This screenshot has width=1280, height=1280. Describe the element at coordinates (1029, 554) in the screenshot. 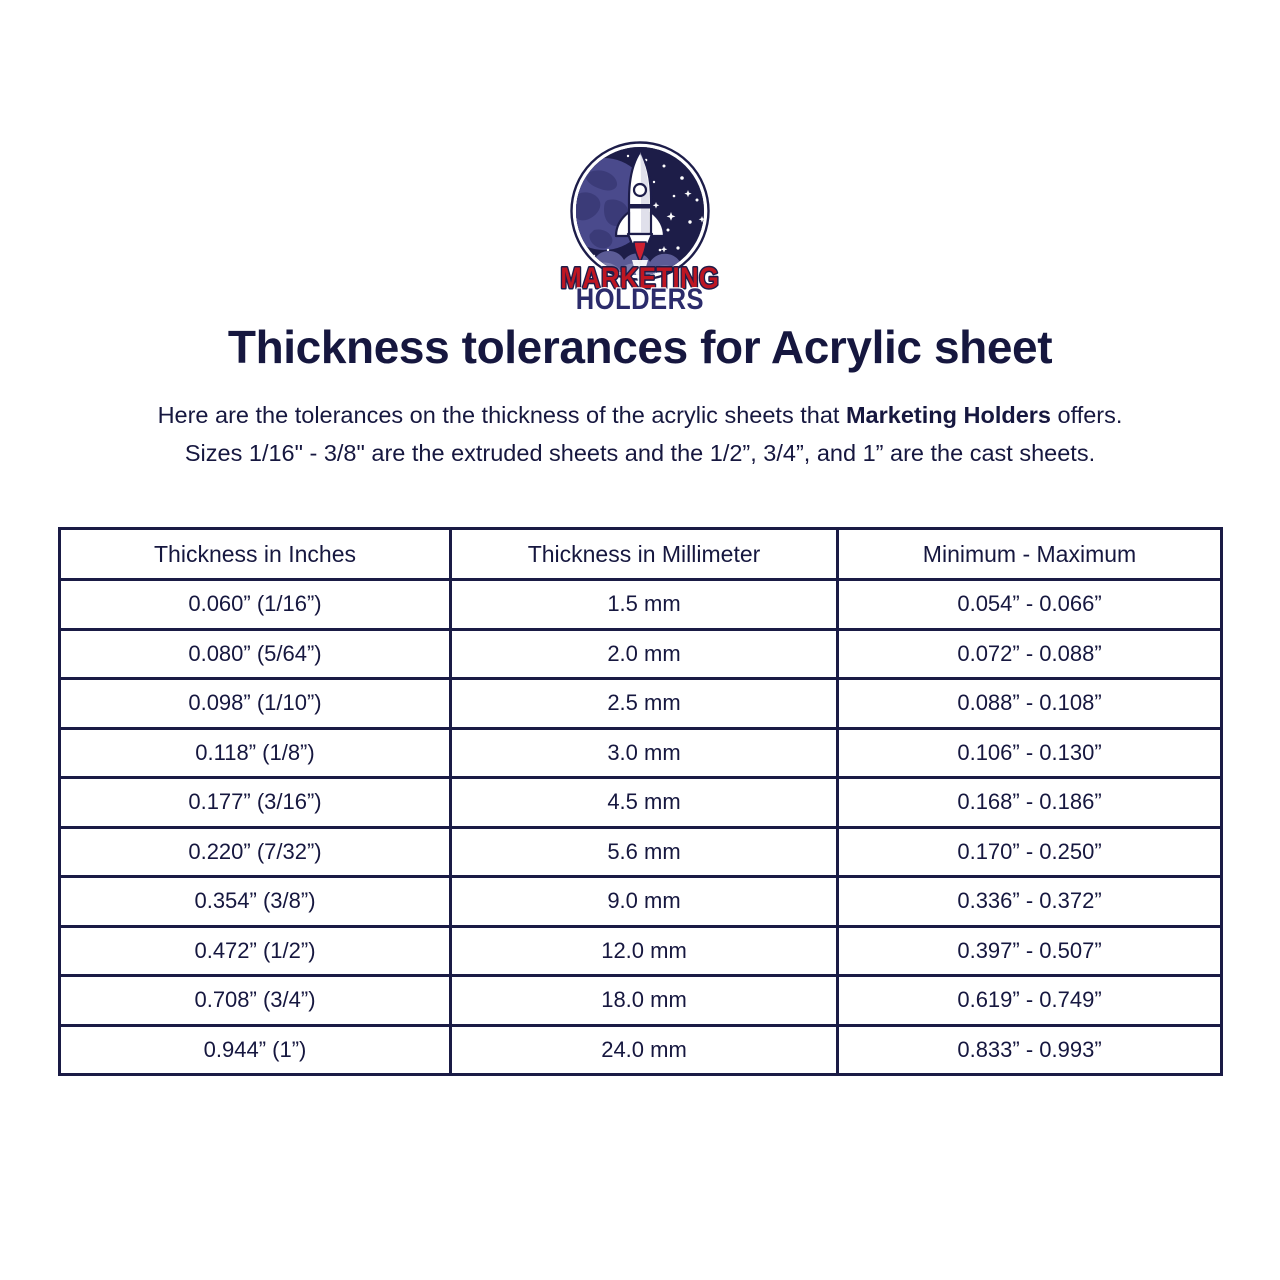

I see `column-header-minimum-maximum: Minimum - Maximum` at that location.